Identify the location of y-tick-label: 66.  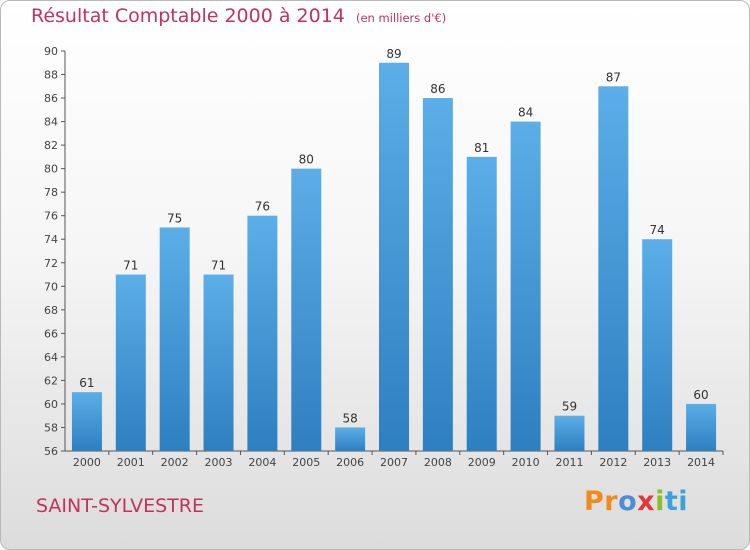
(51, 333).